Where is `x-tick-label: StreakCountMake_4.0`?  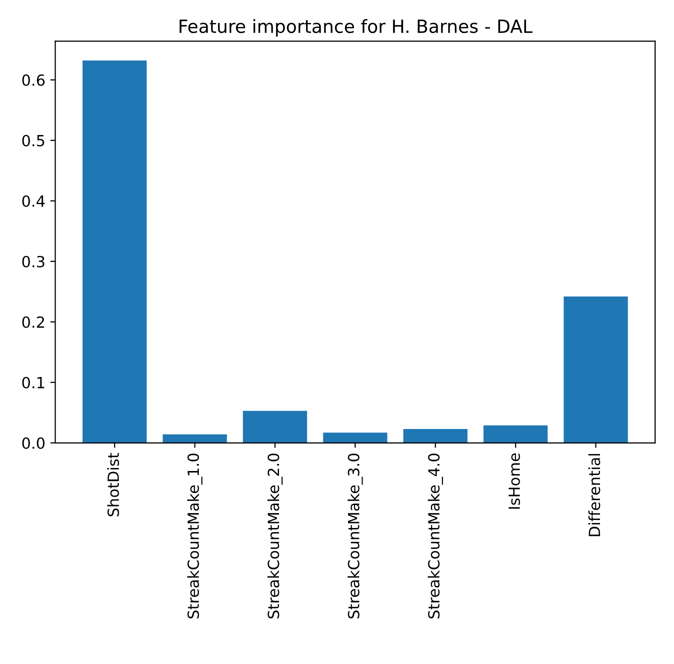 x-tick-label: StreakCountMake_4.0 is located at coordinates (435, 536).